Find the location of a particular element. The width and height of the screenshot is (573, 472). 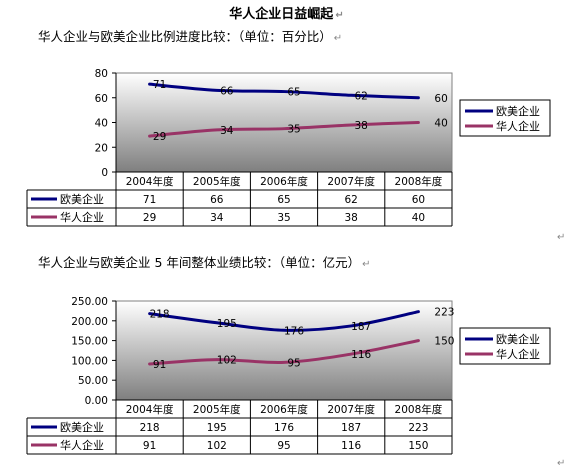

table-cell: 187 is located at coordinates (351, 428).